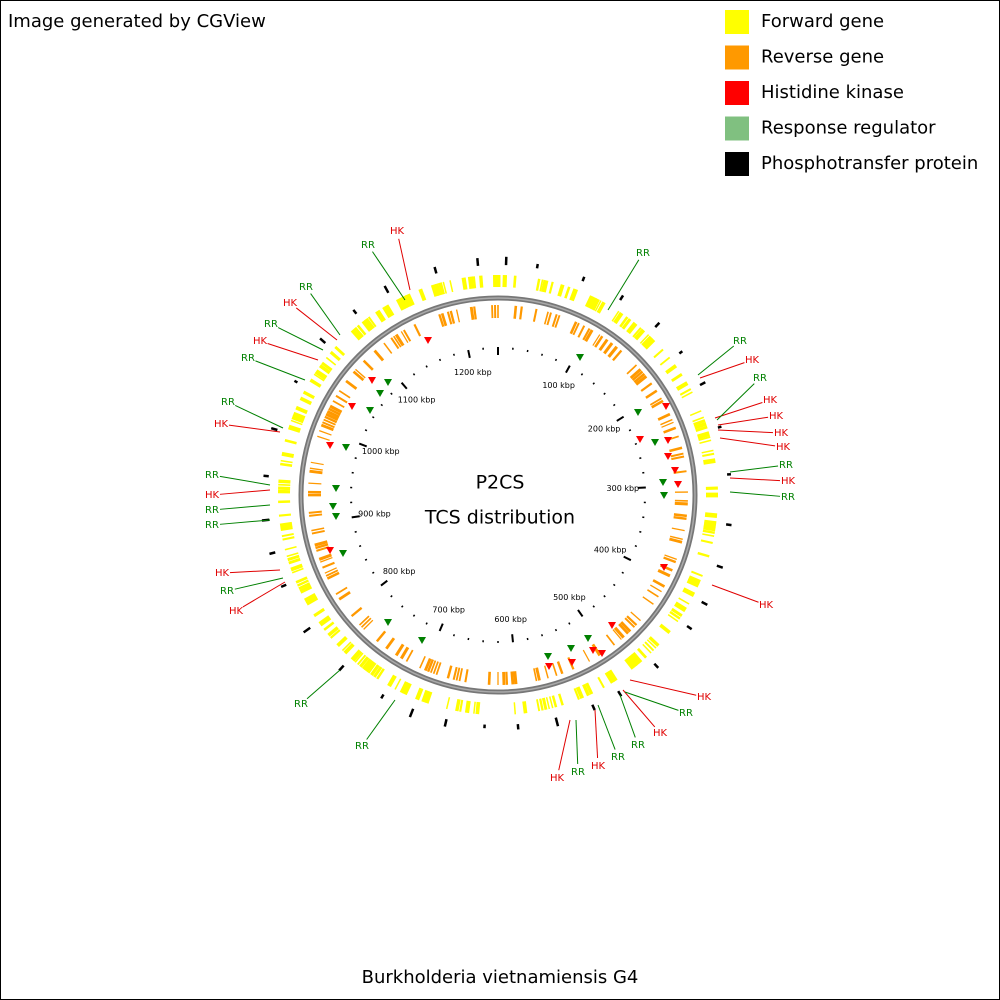  What do you see at coordinates (417, 400) in the screenshot?
I see `scale-label: 1100 kbp` at bounding box center [417, 400].